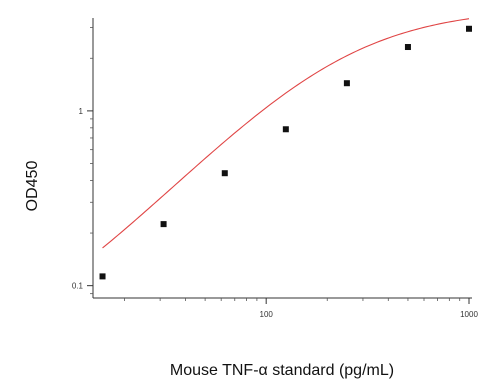 The width and height of the screenshot is (483, 383). Describe the element at coordinates (301, 308) in the screenshot. I see `x-ticks: 100 1000` at that location.